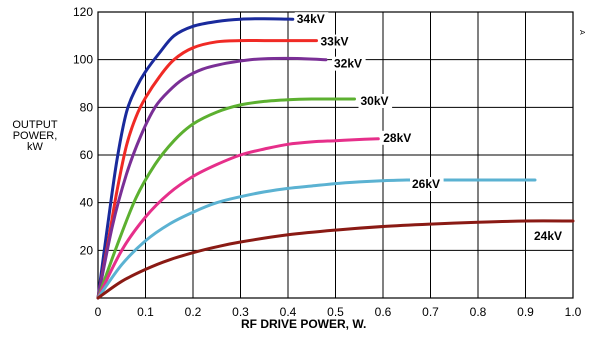 This screenshot has height=337, width=590. What do you see at coordinates (240, 312) in the screenshot?
I see `x-tick-label: 0.3` at bounding box center [240, 312].